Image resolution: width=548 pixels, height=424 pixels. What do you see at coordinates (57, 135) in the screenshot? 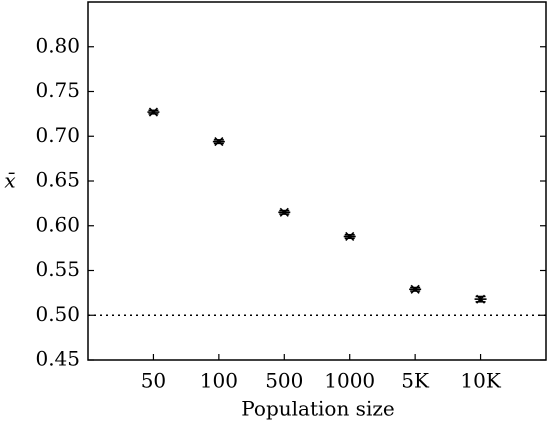
I see `y-tick-label: 0.70` at bounding box center [57, 135].